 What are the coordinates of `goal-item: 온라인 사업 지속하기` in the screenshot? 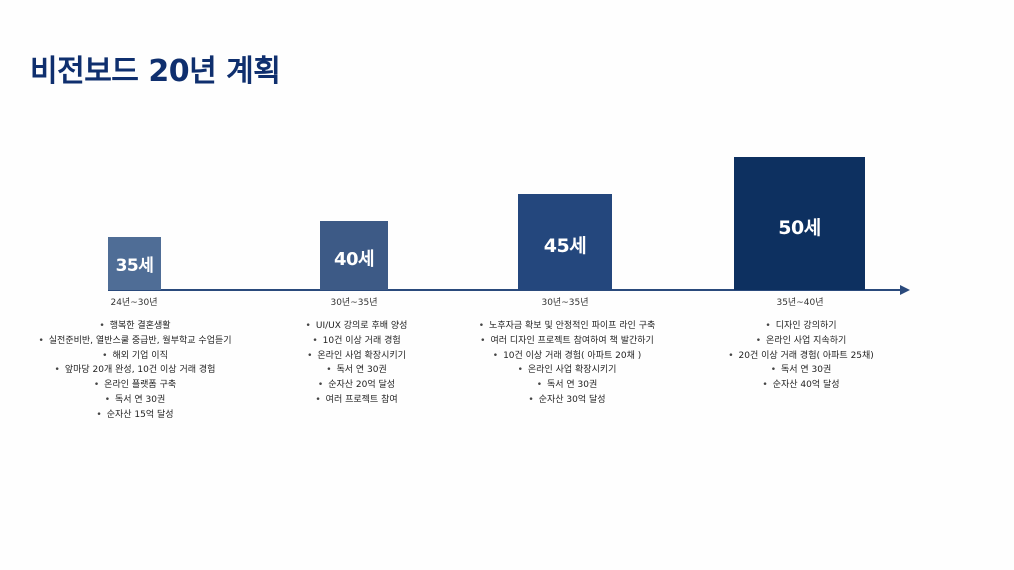 It's located at (801, 341).